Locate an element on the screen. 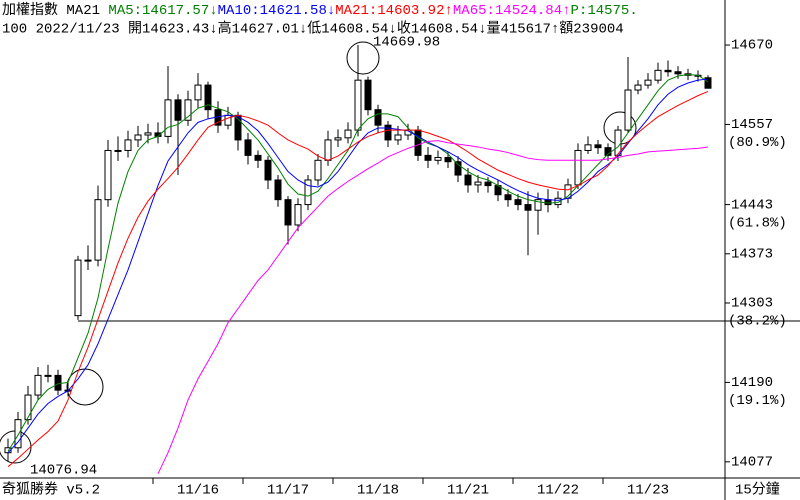  fib-label: (38.2%) is located at coordinates (757, 322).